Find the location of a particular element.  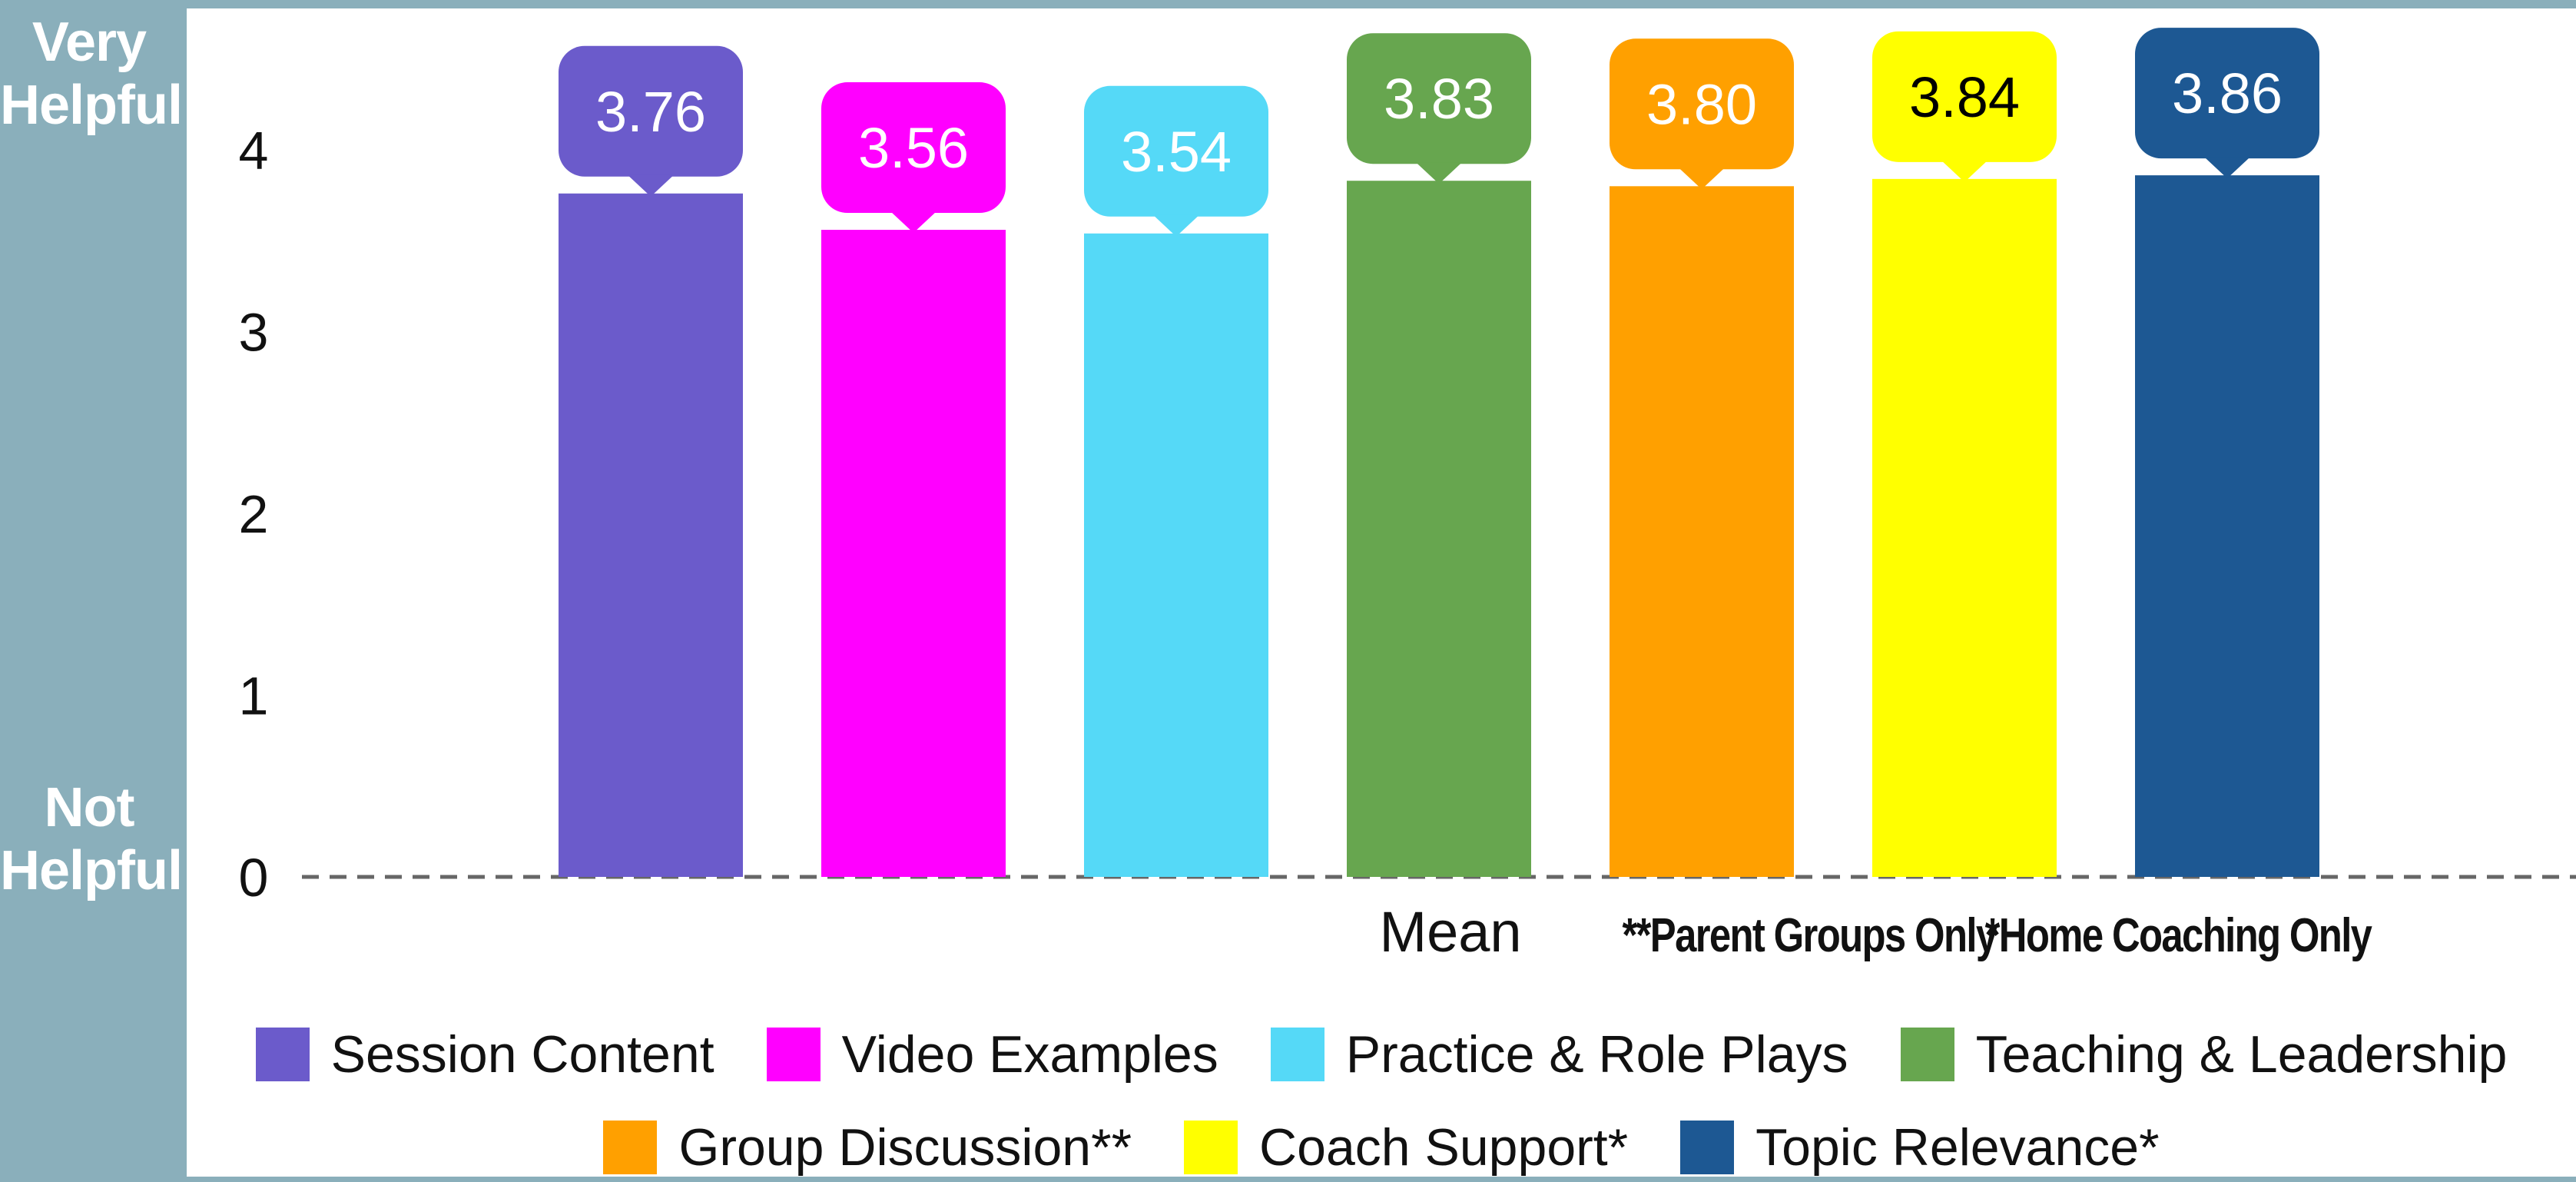

data-label: 3.86 is located at coordinates (2227, 93).